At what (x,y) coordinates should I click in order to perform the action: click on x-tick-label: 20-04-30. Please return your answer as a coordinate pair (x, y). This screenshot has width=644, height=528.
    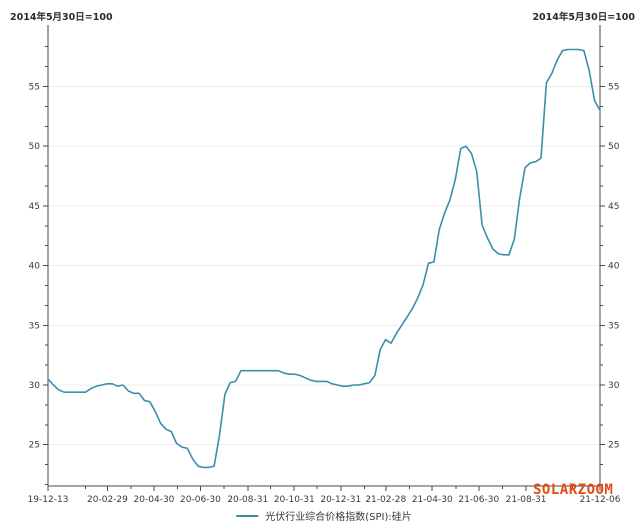
    Looking at the image, I should click on (154, 500).